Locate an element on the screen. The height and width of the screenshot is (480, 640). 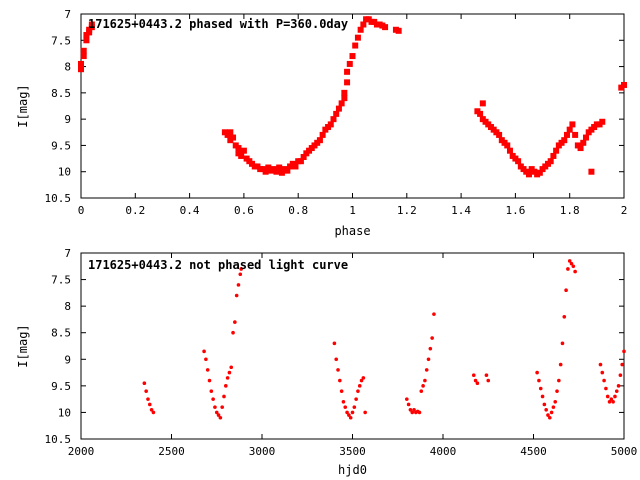
x-tick-label: 0.2 is located at coordinates (135, 210).